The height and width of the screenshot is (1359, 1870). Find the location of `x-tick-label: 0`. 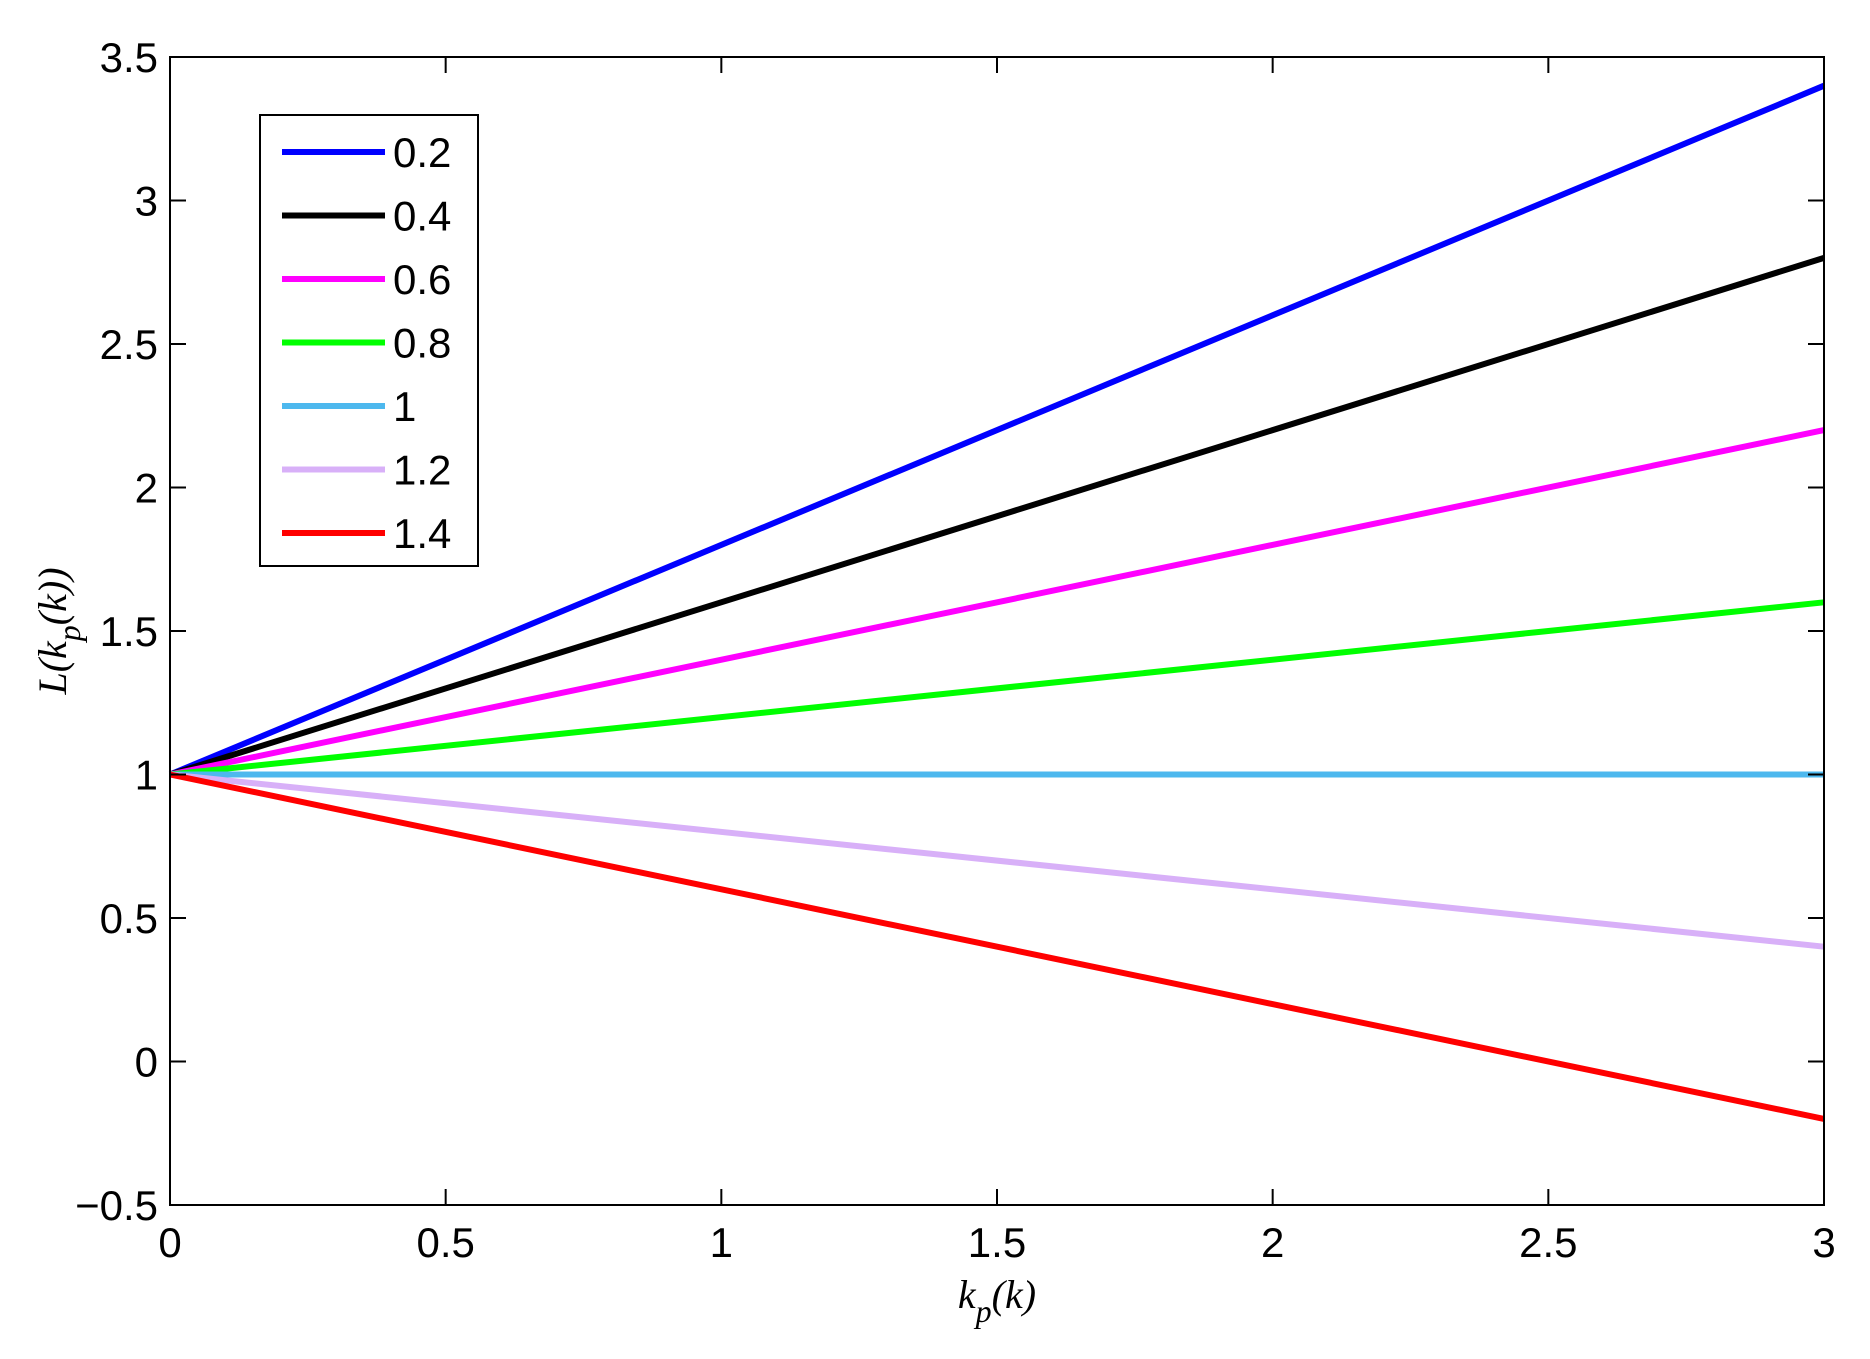

x-tick-label: 0 is located at coordinates (169, 1242).